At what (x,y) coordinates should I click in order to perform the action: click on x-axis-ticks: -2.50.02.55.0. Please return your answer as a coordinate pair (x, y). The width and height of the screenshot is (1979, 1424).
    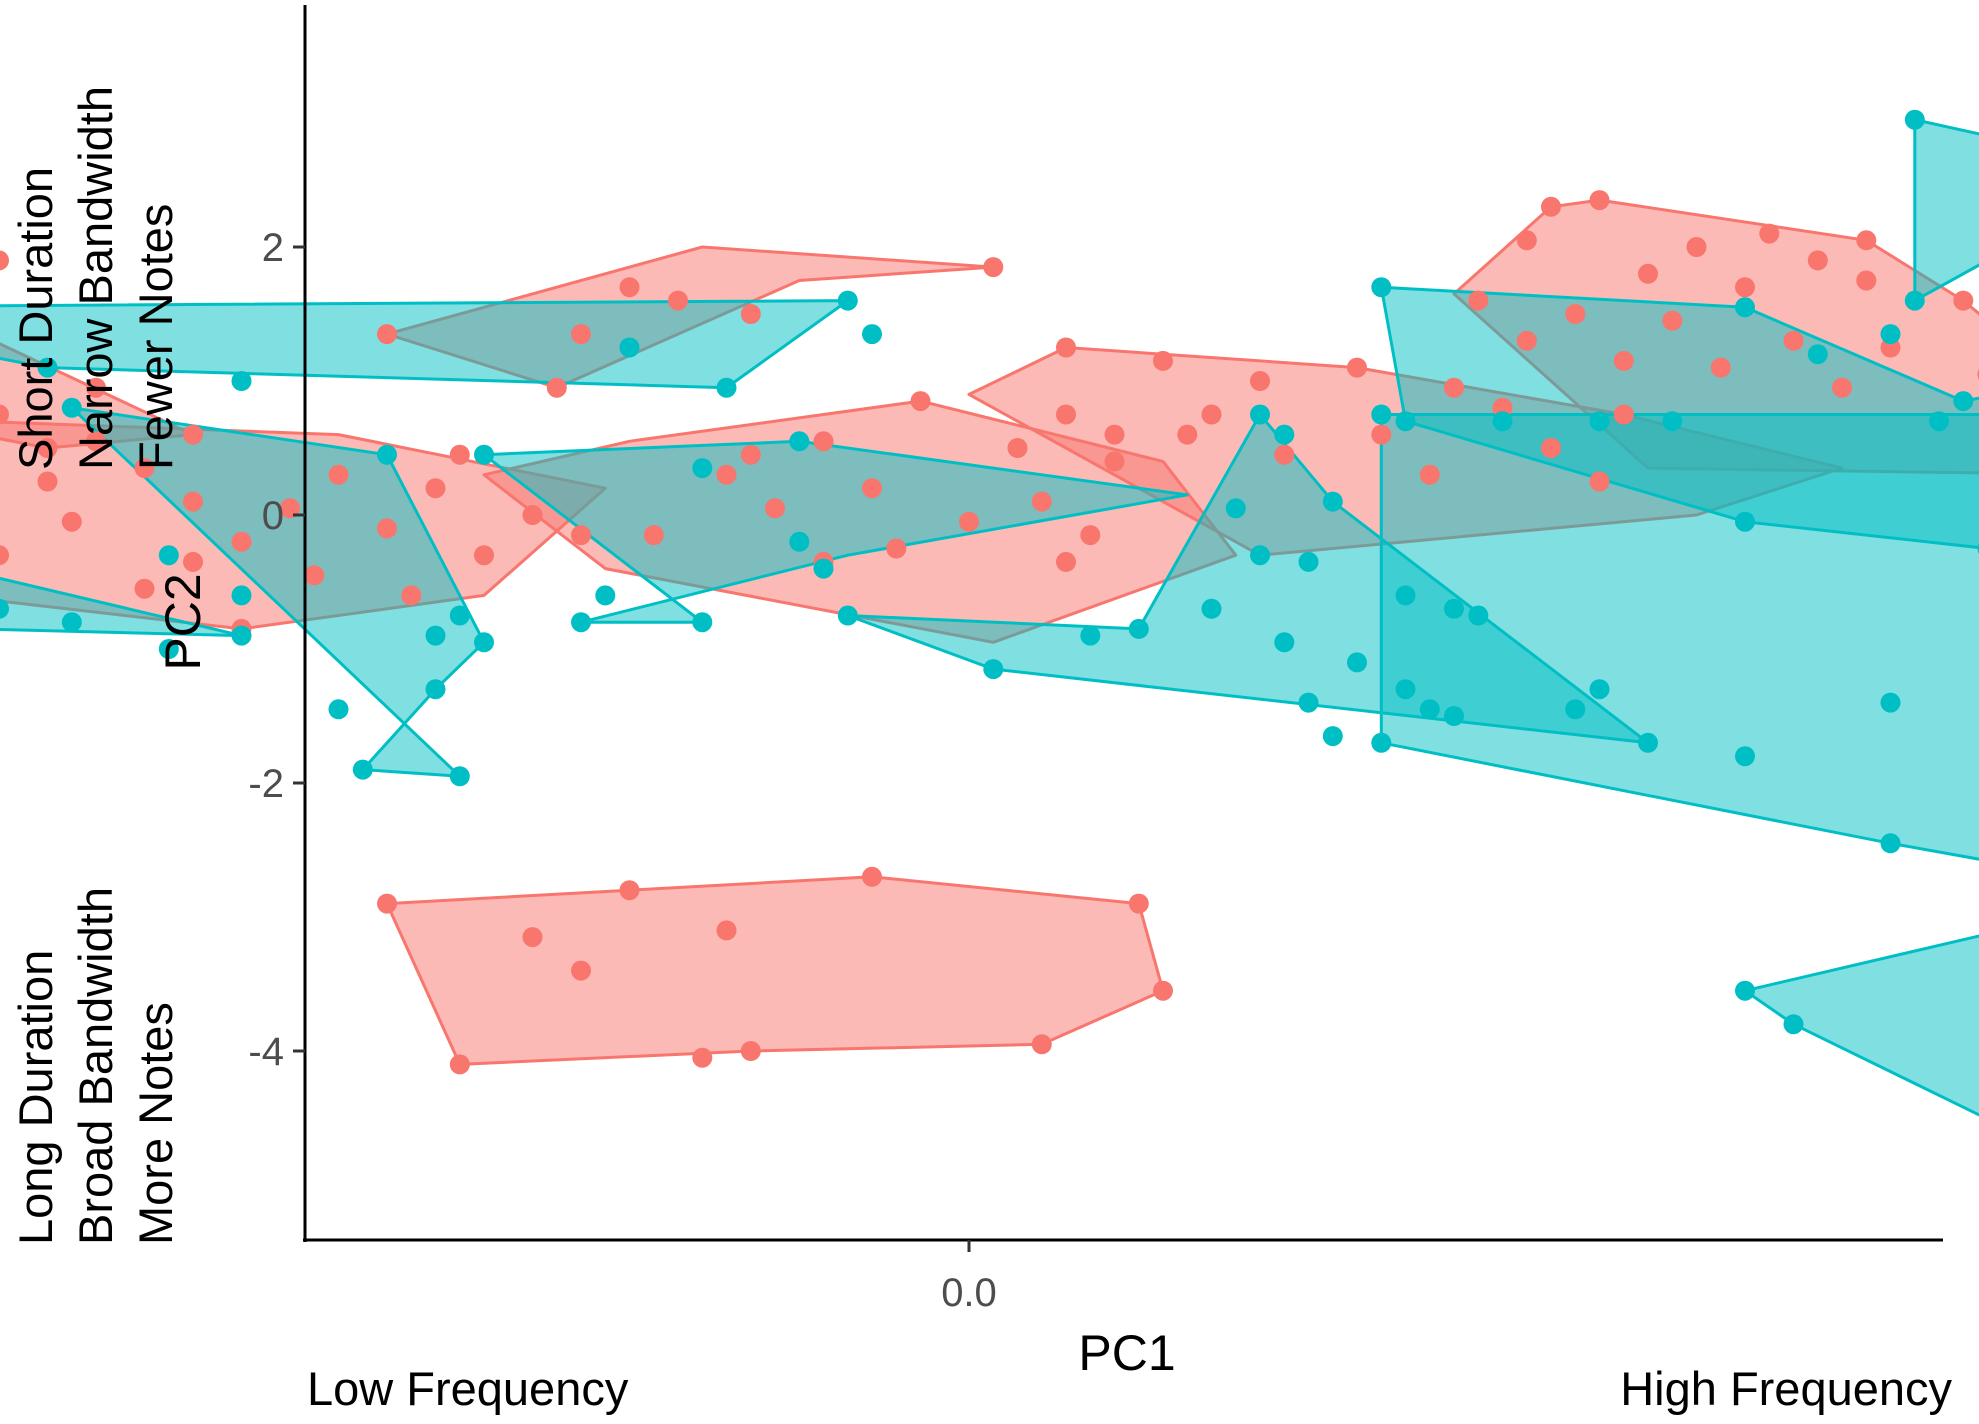
    Looking at the image, I should click on (969, 1277).